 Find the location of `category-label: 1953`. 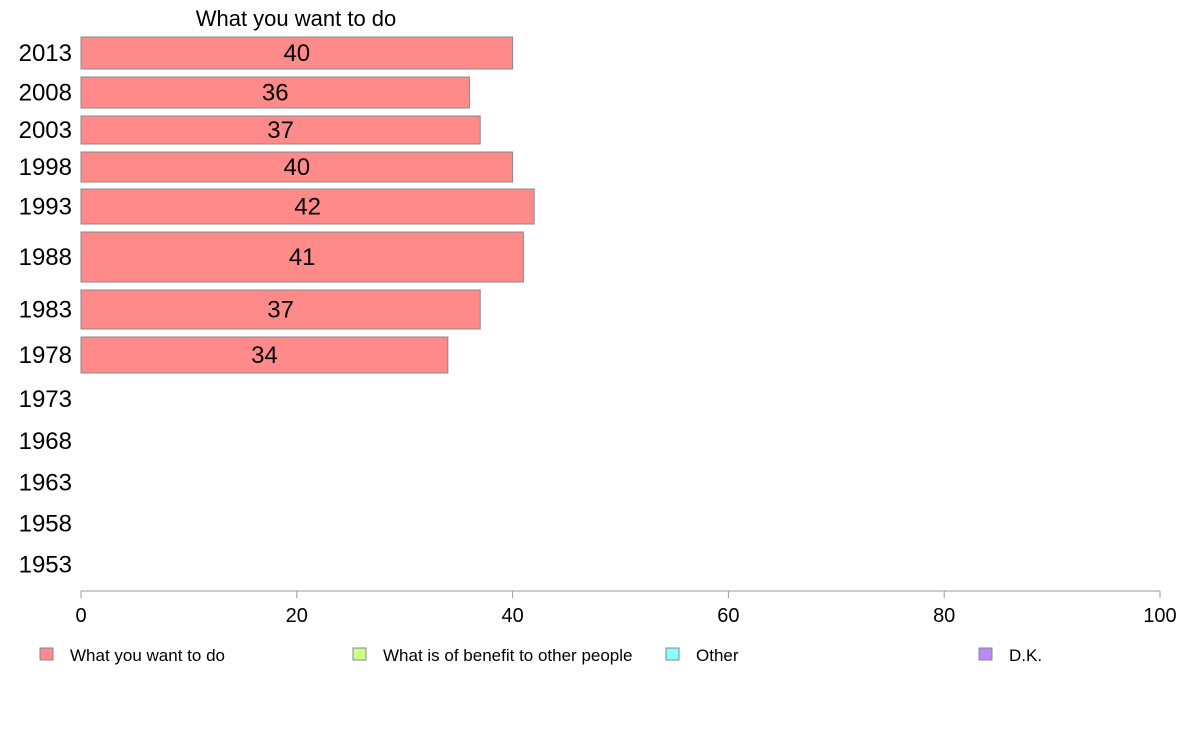

category-label: 1953 is located at coordinates (45, 565).